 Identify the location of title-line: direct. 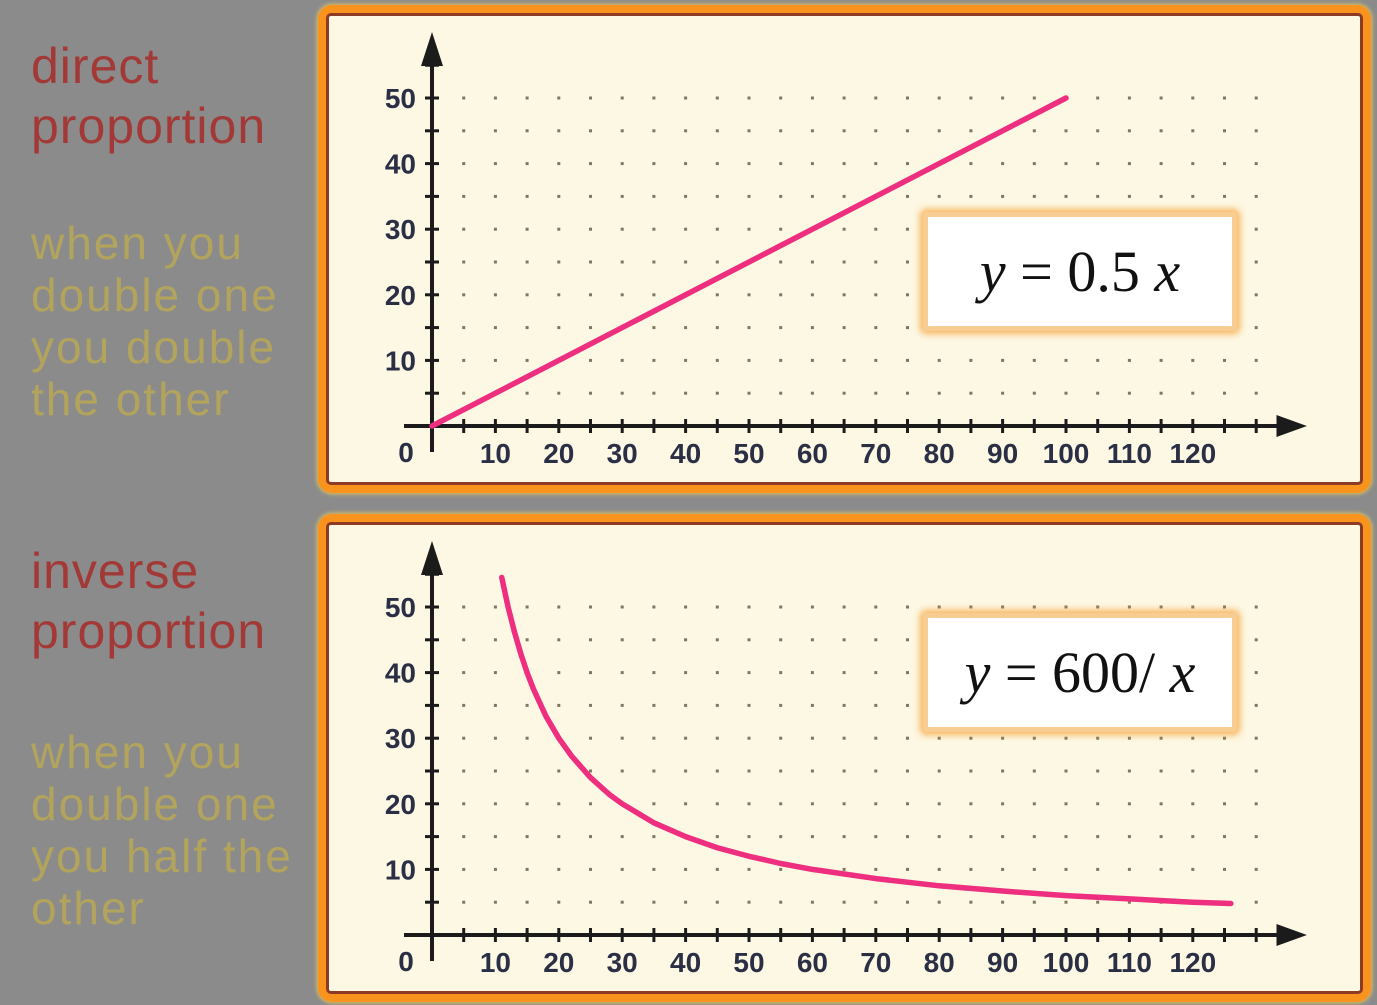
(95, 66).